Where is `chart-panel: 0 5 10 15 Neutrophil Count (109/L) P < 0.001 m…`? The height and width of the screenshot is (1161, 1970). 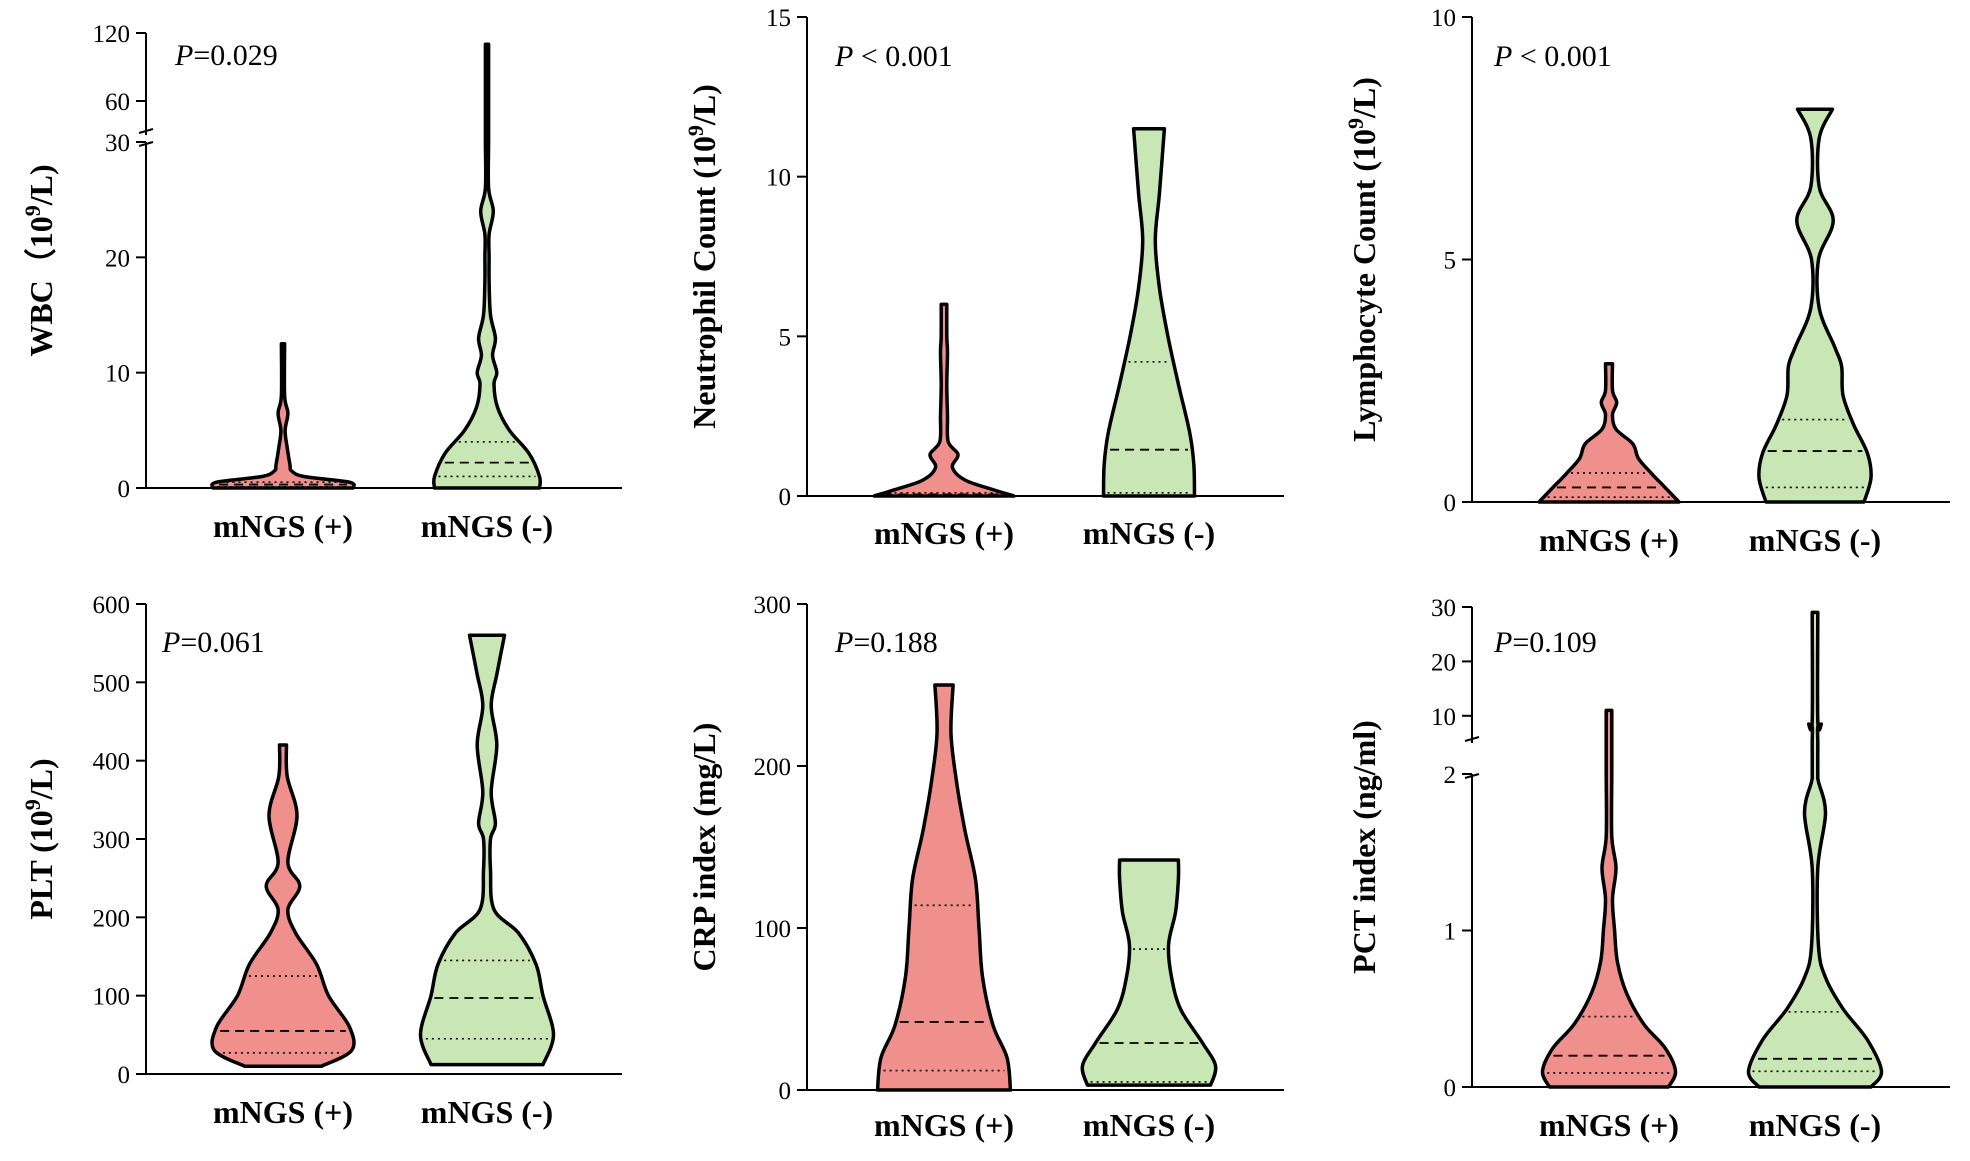 chart-panel: 0 5 10 15 Neutrophil Count (109/L) P < 0.001 m… is located at coordinates (983, 278).